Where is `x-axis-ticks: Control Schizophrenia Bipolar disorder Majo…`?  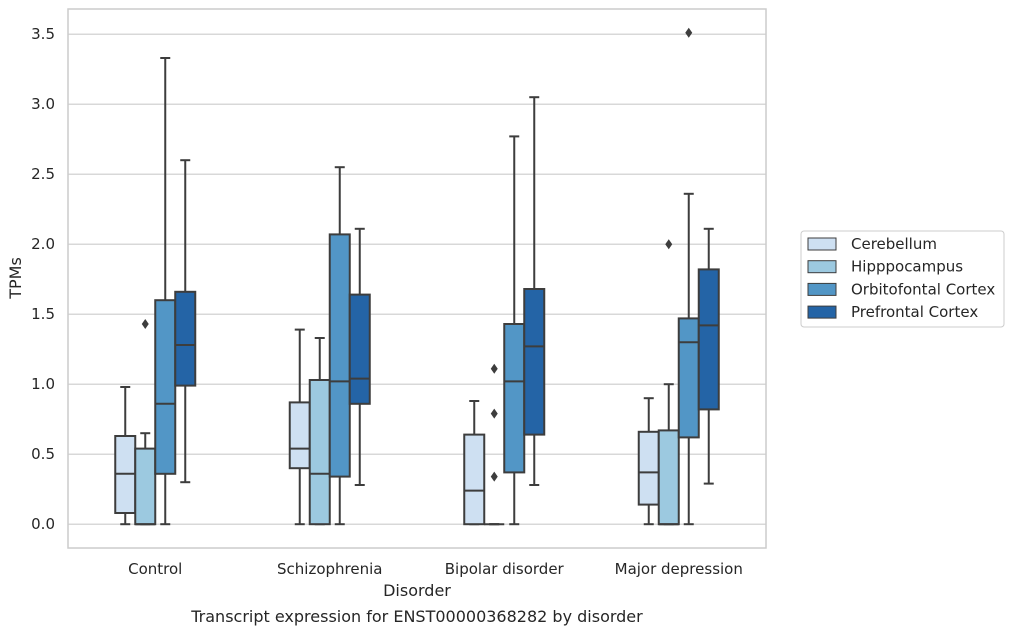
x-axis-ticks: Control Schizophrenia Bipolar disorder Majo… is located at coordinates (435, 569).